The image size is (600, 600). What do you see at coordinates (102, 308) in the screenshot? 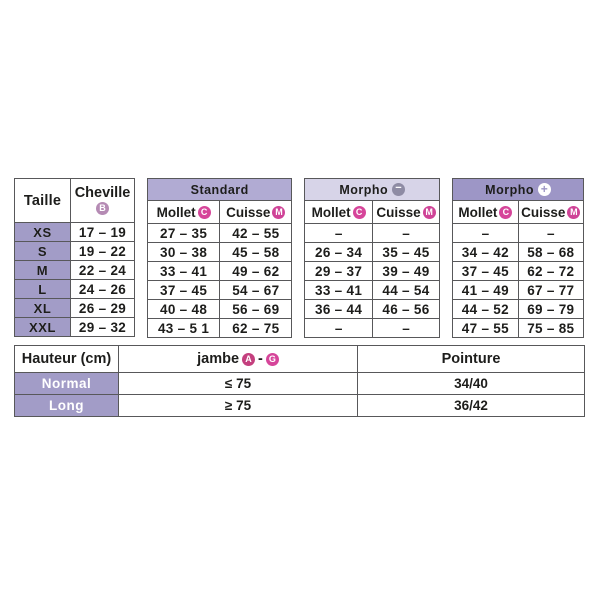
I see `cheville-value-xl: 26 – 29` at bounding box center [102, 308].